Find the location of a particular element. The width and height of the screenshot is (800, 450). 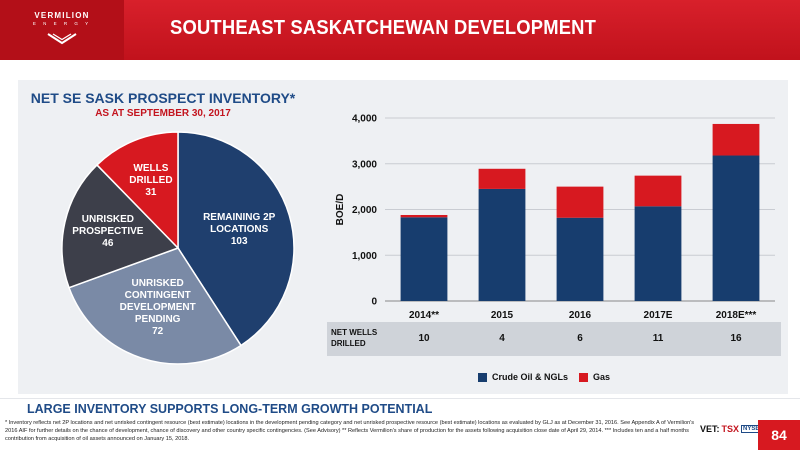

header-bar is located at coordinates (400, 30).